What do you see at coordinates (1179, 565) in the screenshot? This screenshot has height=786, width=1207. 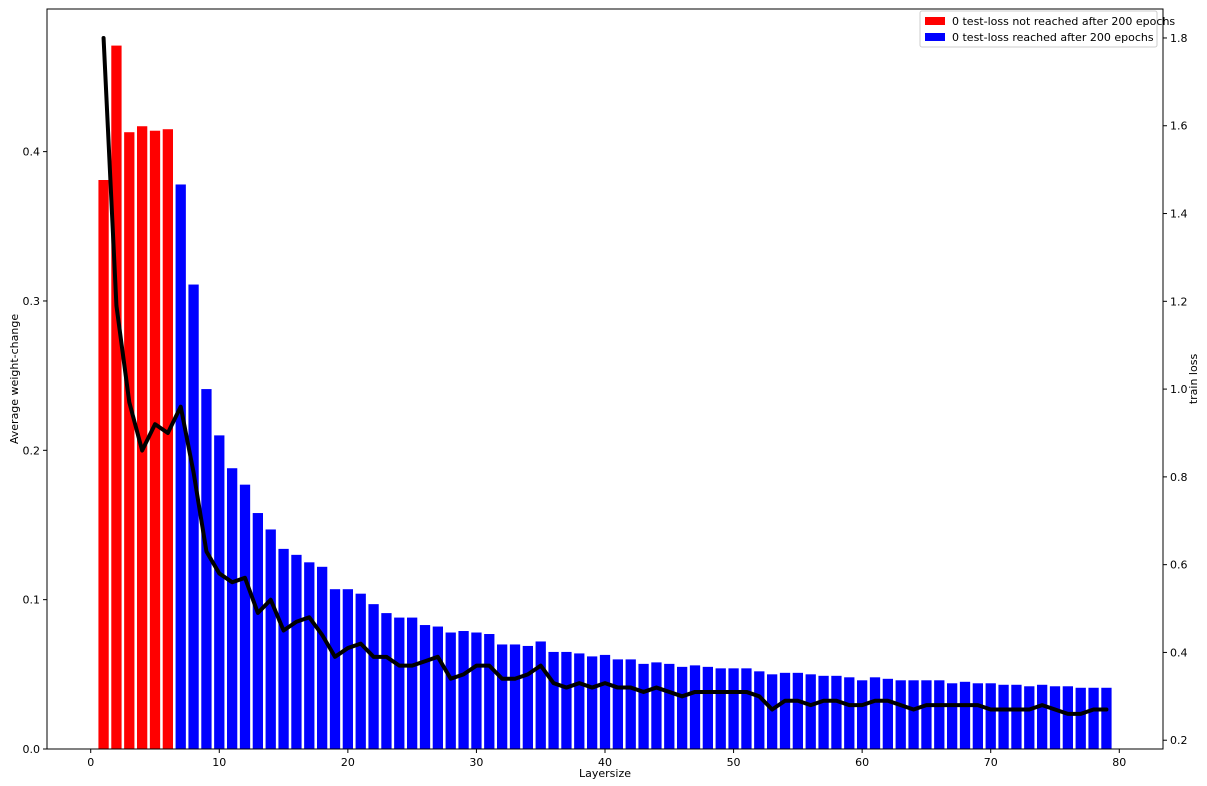 I see `y2-tick-label-2: 0.6` at bounding box center [1179, 565].